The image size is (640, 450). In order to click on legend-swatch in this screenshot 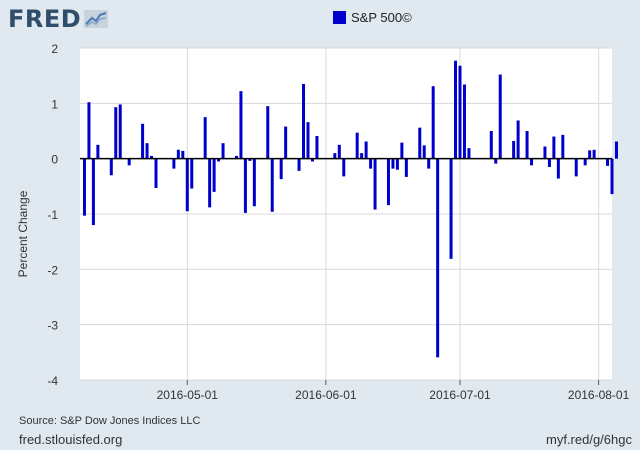, I will do `click(339, 17)`.